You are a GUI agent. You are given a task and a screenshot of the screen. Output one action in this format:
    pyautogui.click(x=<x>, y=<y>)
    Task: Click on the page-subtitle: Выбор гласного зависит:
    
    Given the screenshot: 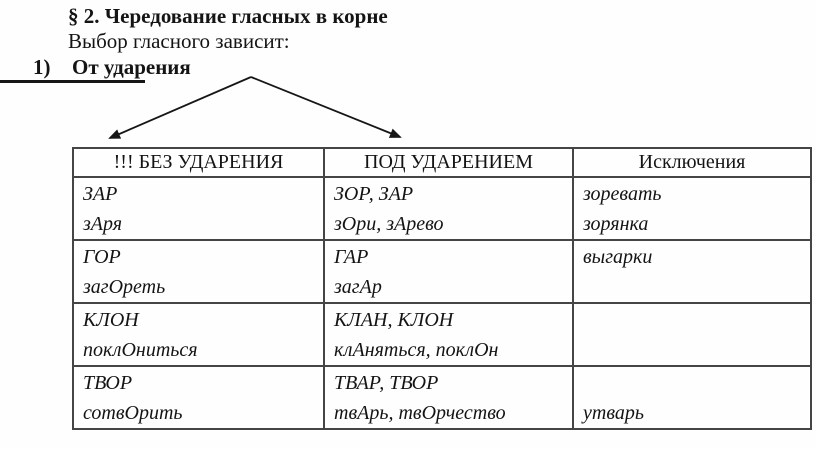 What is the action you would take?
    pyautogui.click(x=179, y=41)
    